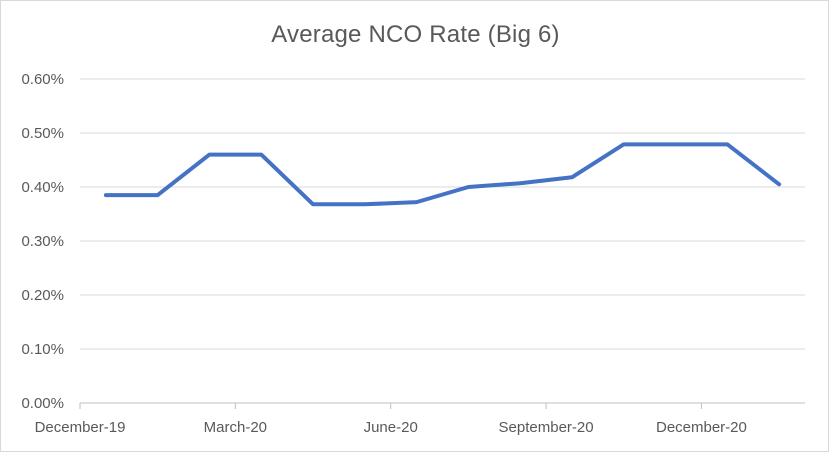  I want to click on y-tick-label: 0.40%, so click(42, 187).